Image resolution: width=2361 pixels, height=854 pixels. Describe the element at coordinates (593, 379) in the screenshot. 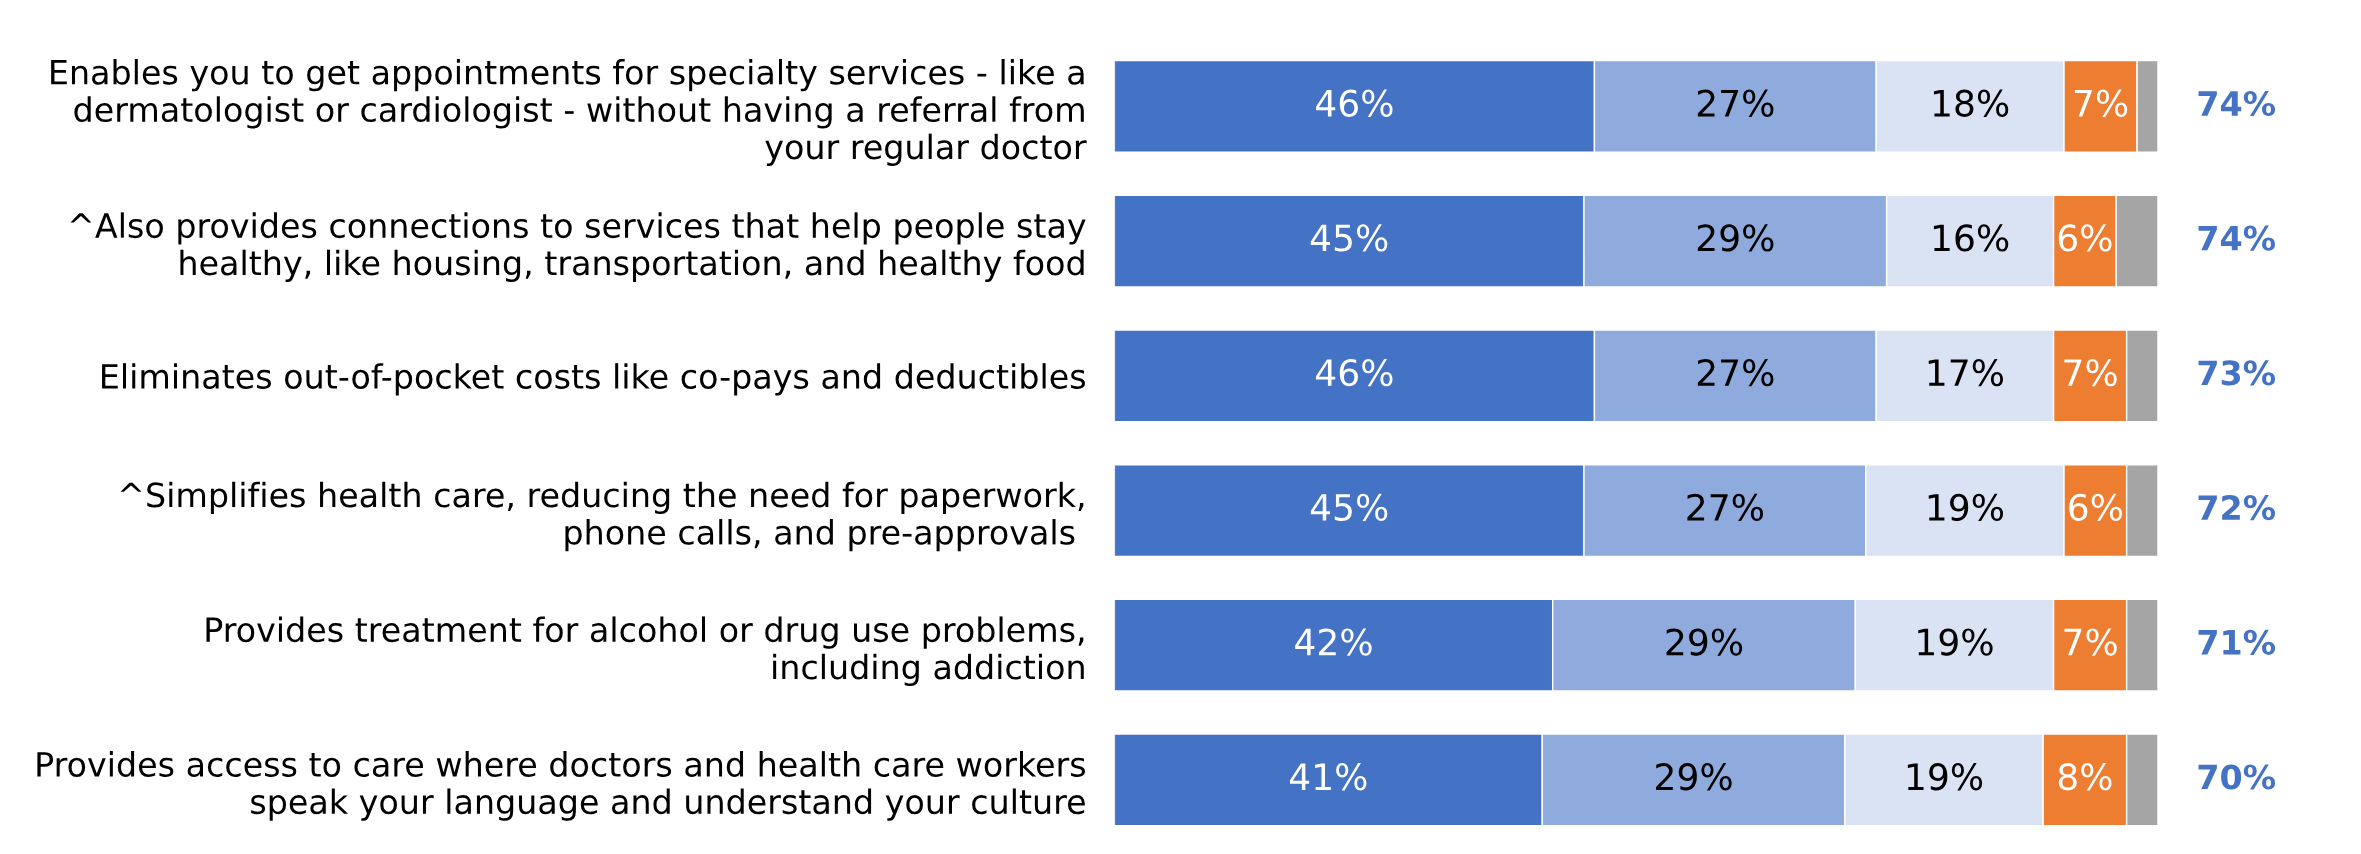

I see `y-tick-label: Eliminates out-of-pocket costs like co-pays and deductibles` at that location.